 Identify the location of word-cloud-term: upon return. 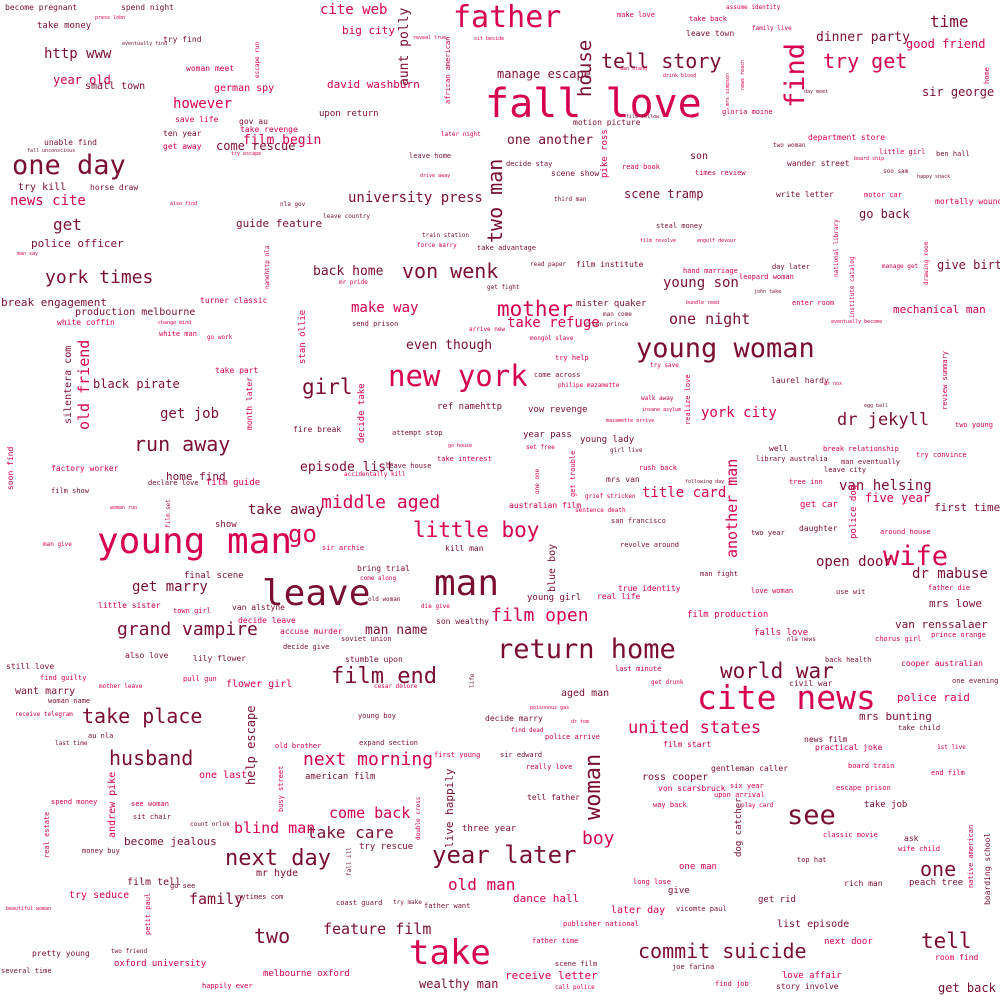
(349, 114).